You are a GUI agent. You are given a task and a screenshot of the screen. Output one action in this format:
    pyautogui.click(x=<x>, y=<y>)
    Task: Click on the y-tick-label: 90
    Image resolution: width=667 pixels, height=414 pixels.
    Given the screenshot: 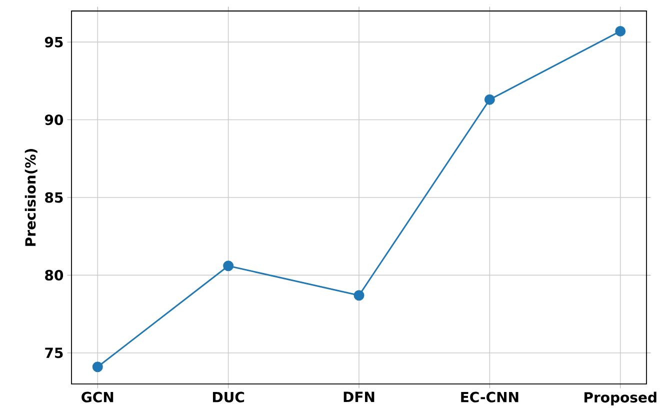 What is the action you would take?
    pyautogui.click(x=54, y=120)
    